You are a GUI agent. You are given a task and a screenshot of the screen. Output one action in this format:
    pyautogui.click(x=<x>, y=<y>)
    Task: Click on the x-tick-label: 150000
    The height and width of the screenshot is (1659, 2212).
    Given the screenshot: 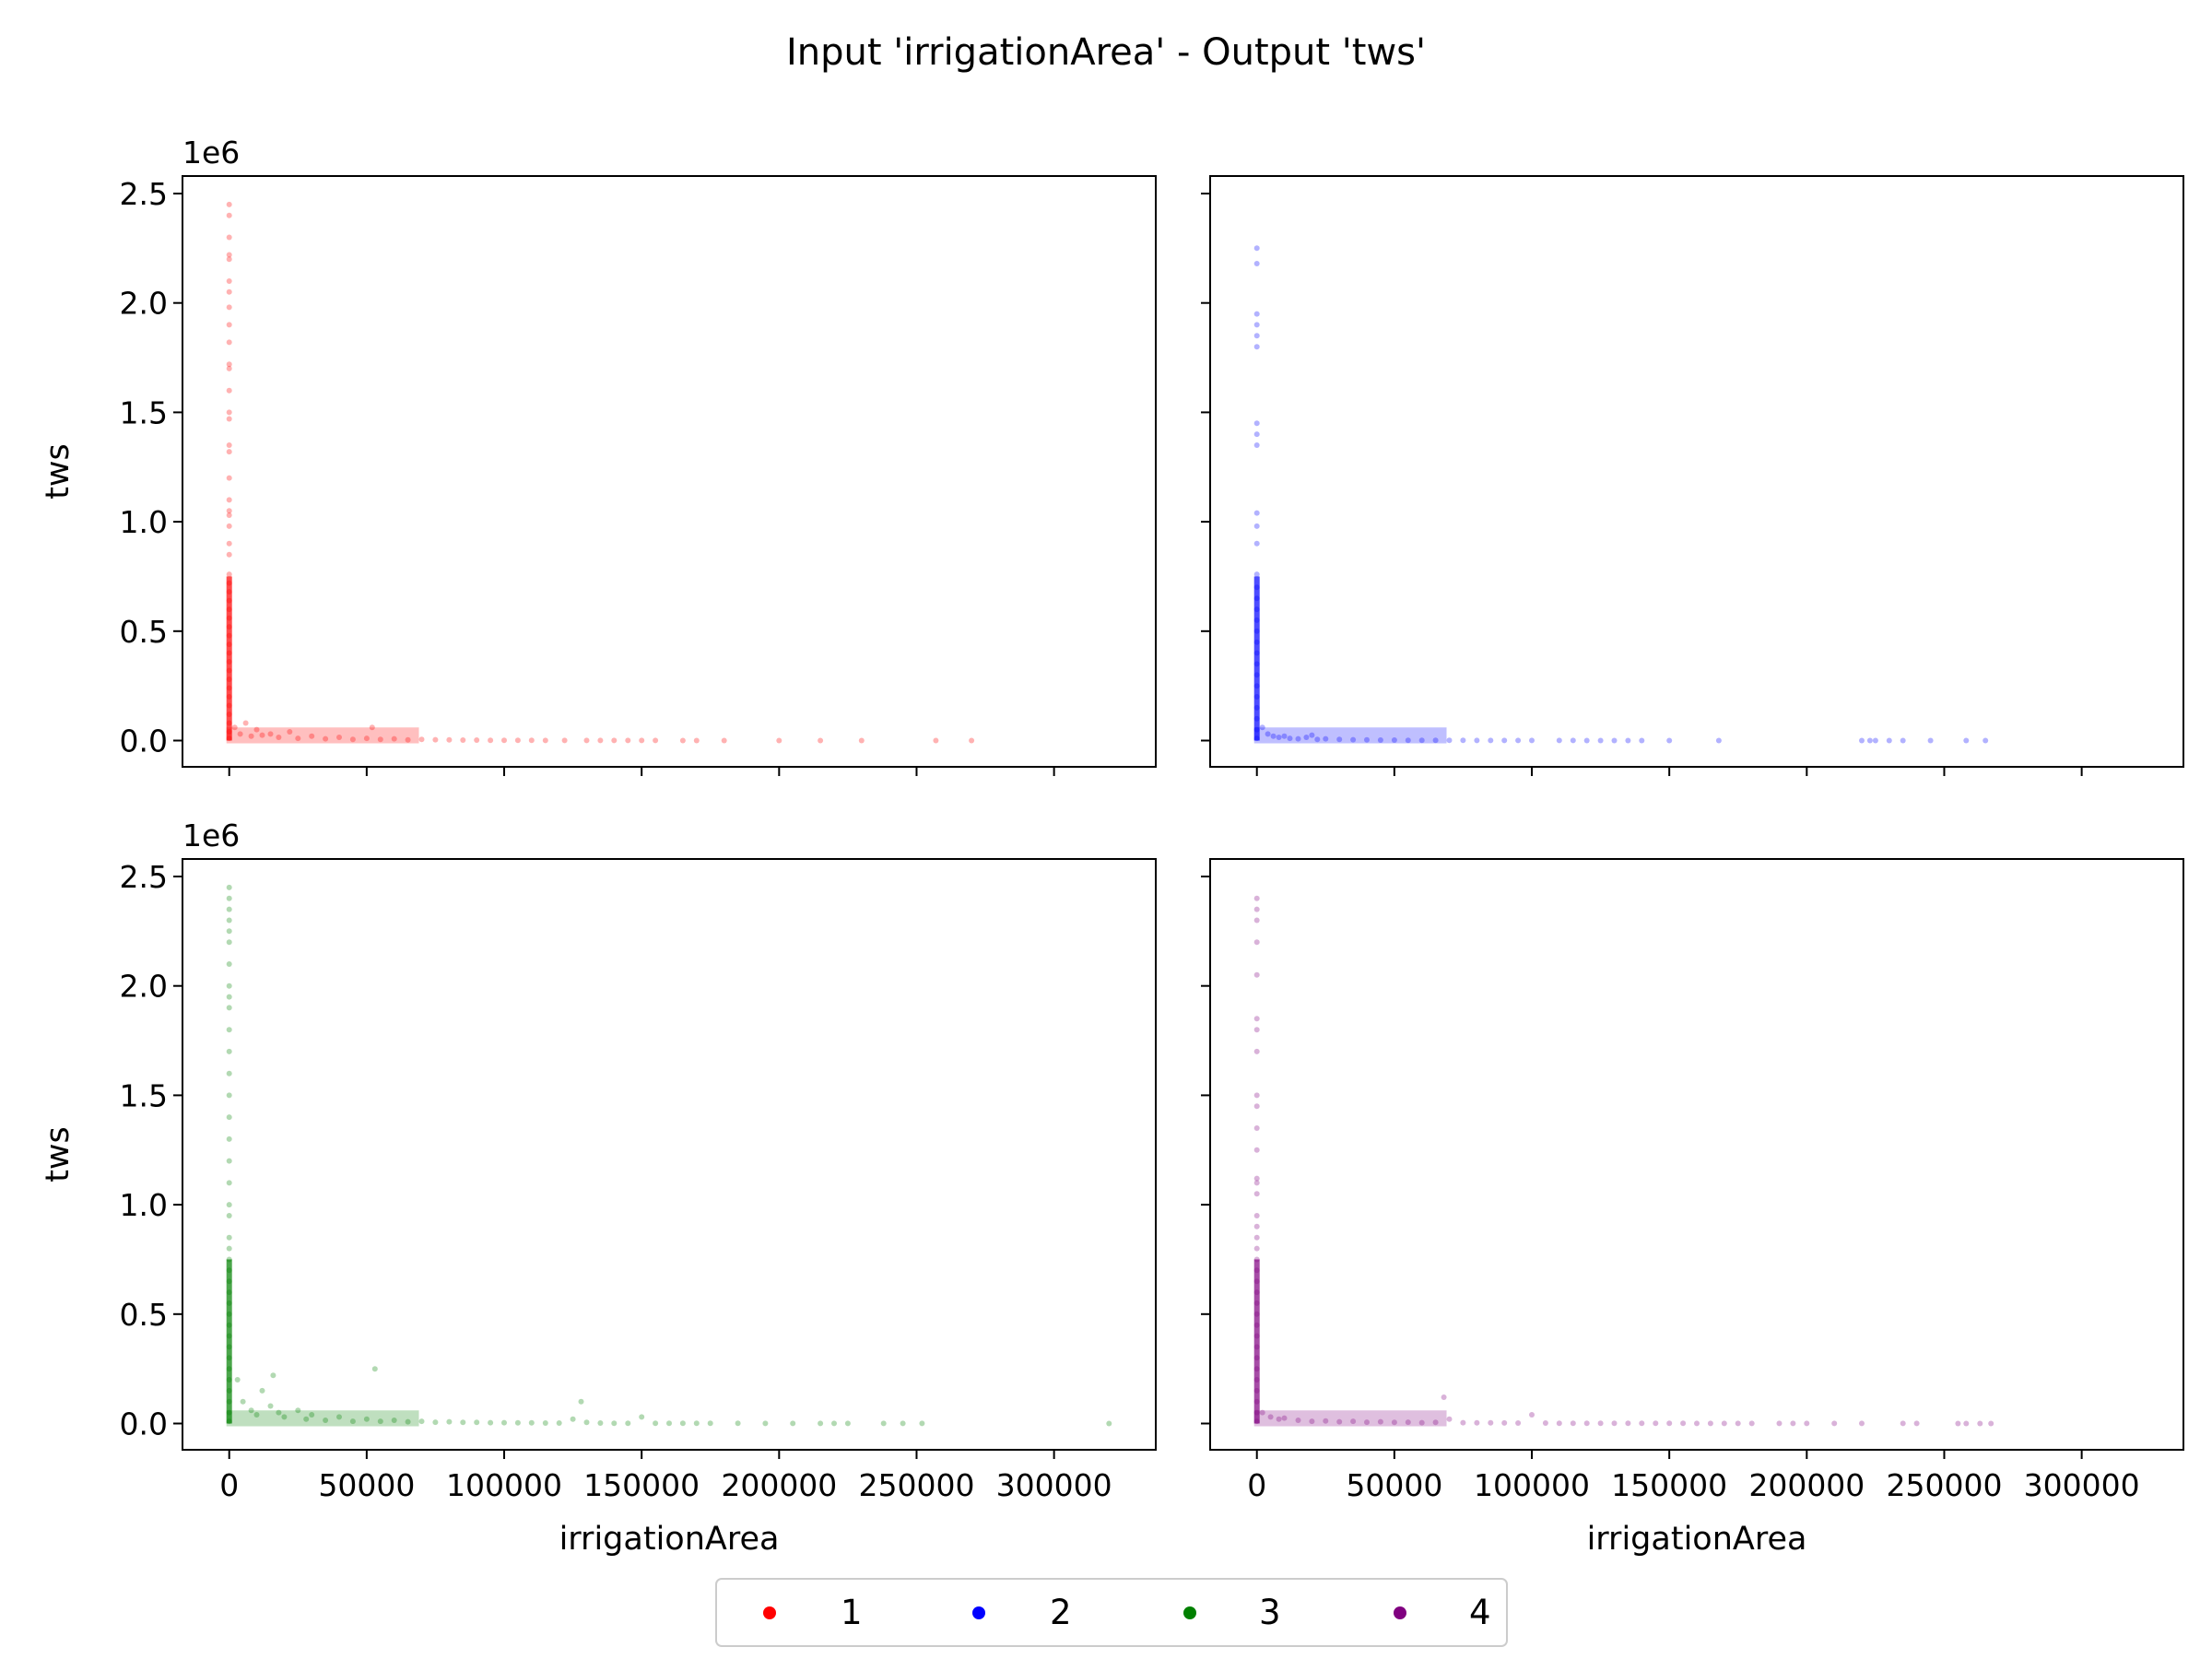 What is the action you would take?
    pyautogui.click(x=1669, y=1485)
    